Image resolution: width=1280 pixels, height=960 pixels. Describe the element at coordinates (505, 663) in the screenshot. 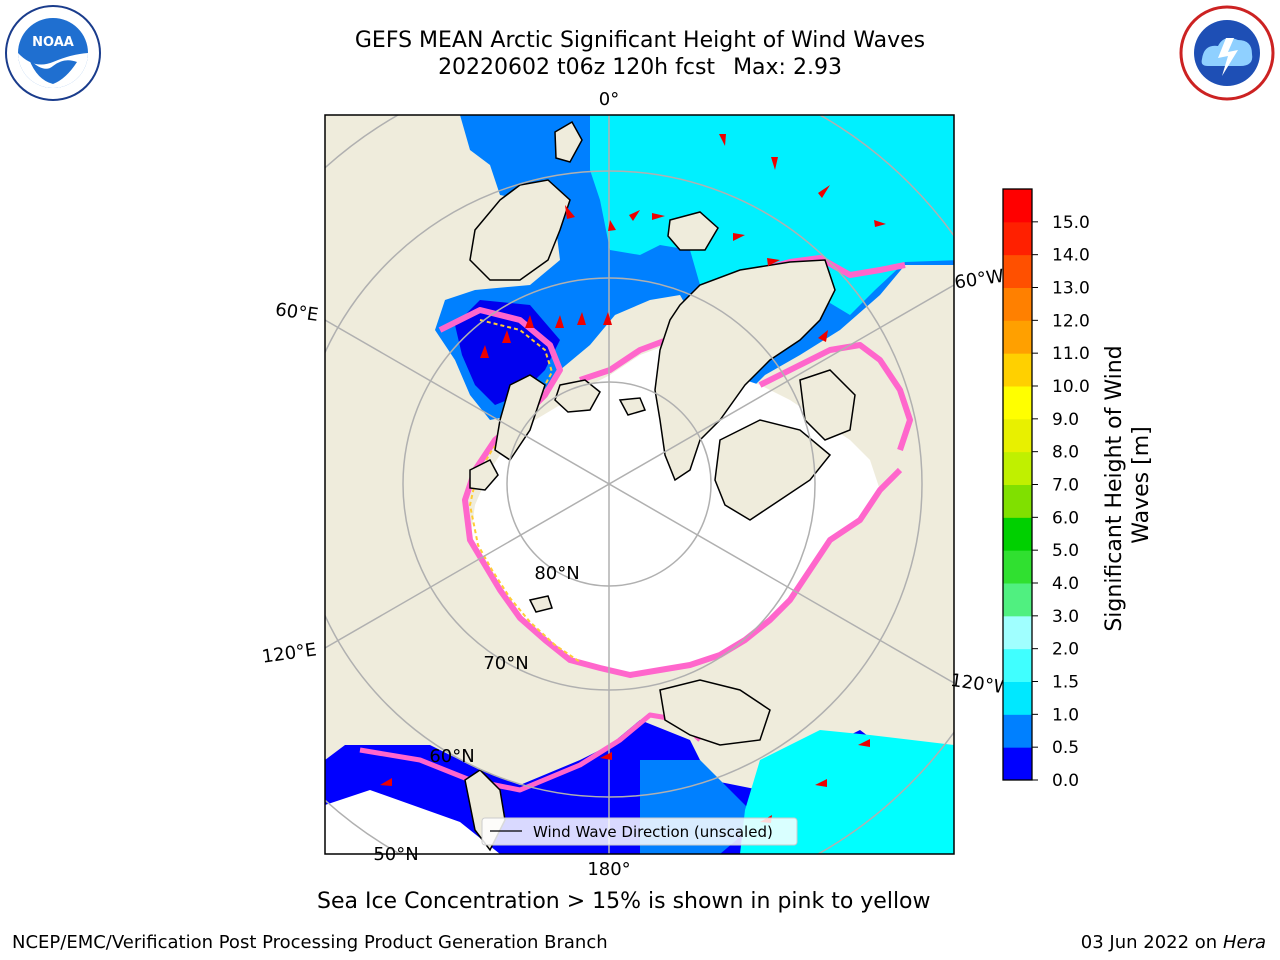

I see `lat-label-70: 70°N` at that location.